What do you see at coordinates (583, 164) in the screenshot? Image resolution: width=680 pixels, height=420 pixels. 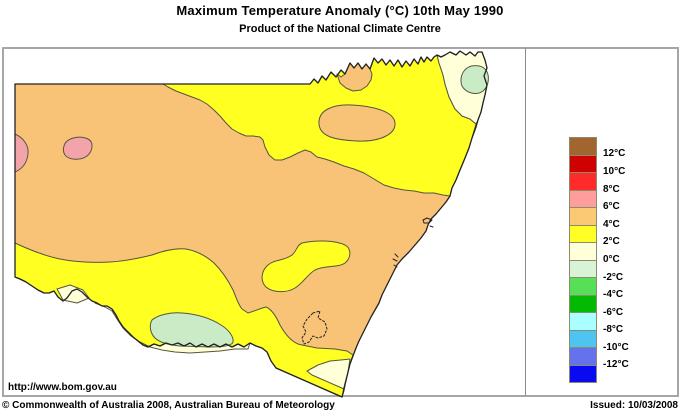 I see `legend-swatch-10-12-icon` at bounding box center [583, 164].